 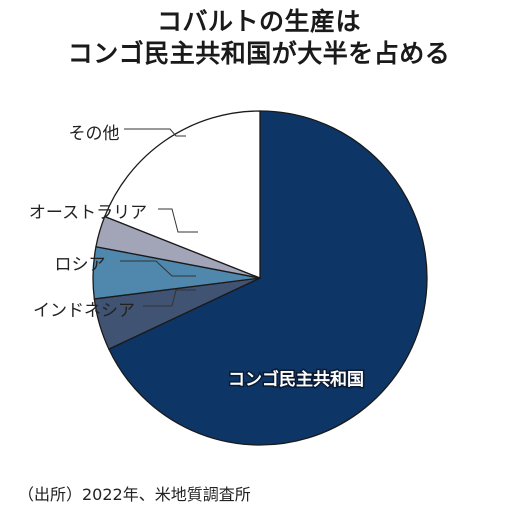 I want to click on chart-title-line-1: コバルトの生産は, so click(x=258, y=21).